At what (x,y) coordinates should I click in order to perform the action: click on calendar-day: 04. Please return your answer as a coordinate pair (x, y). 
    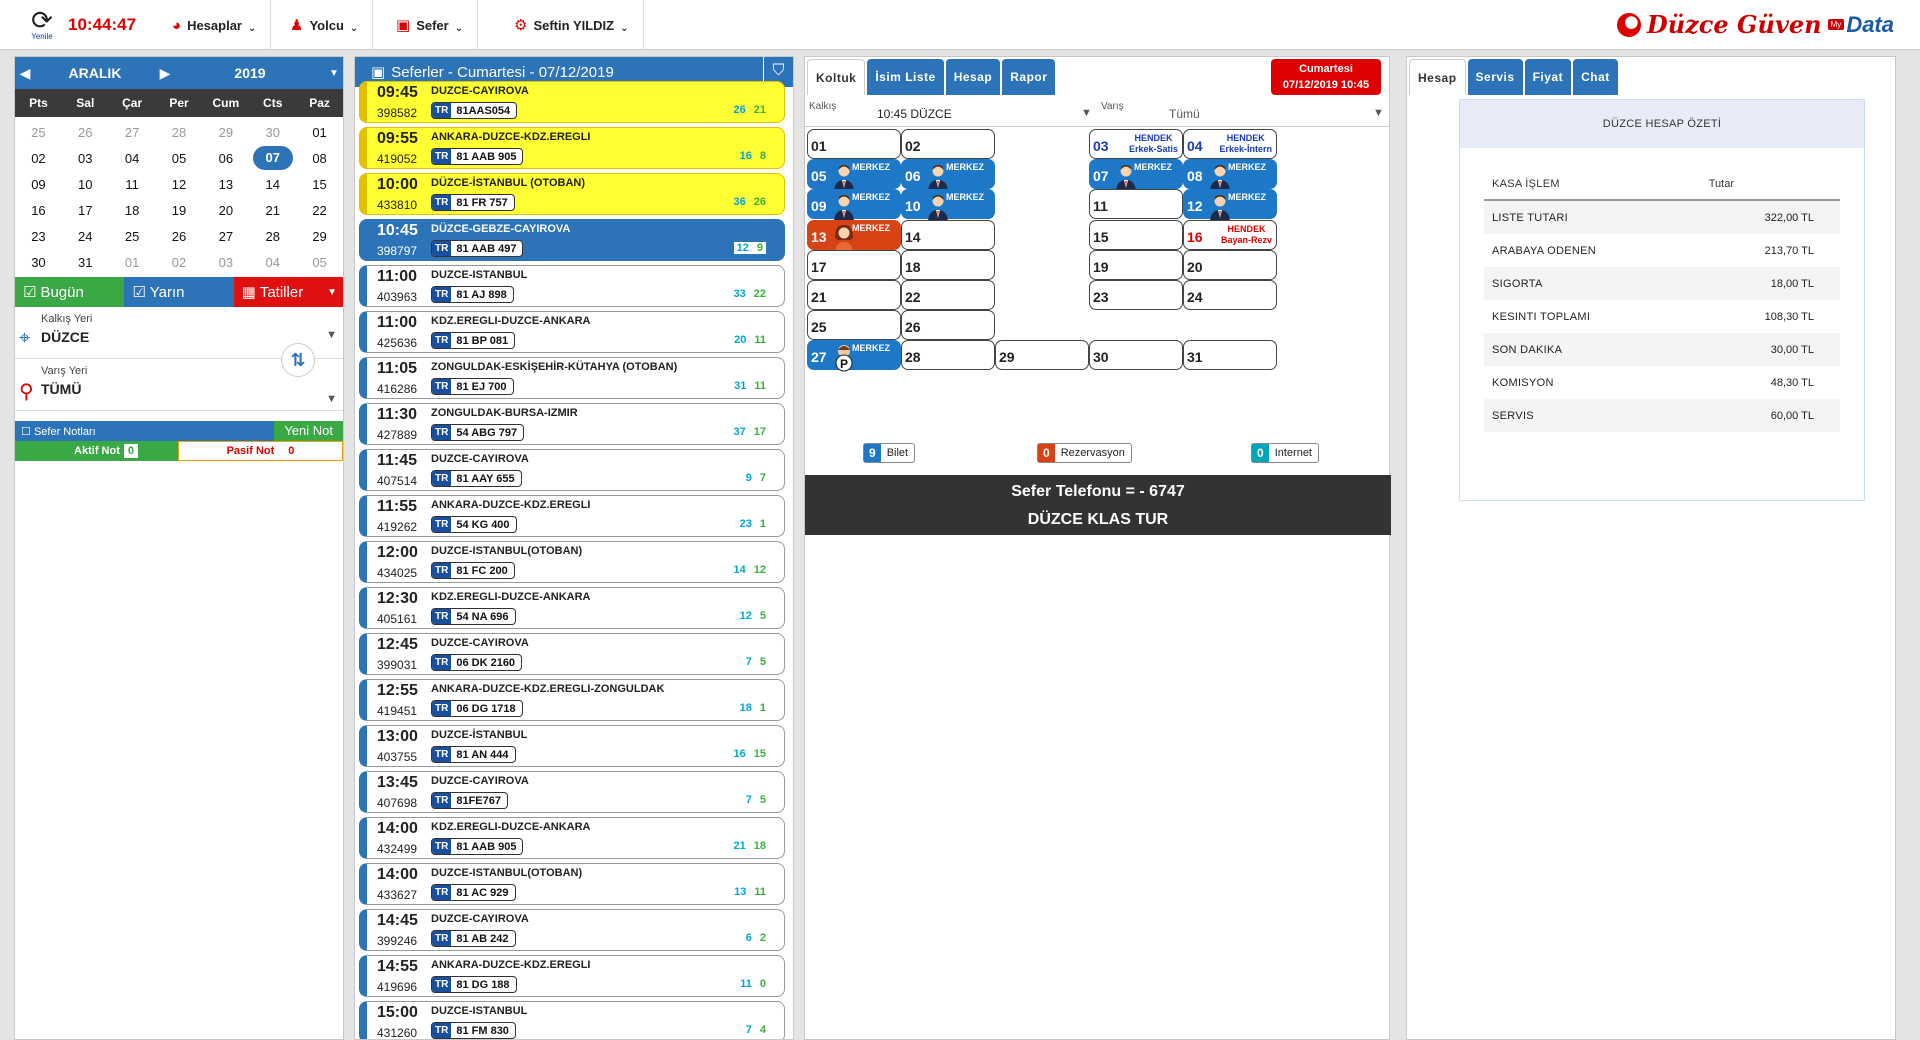
    Looking at the image, I should click on (132, 158).